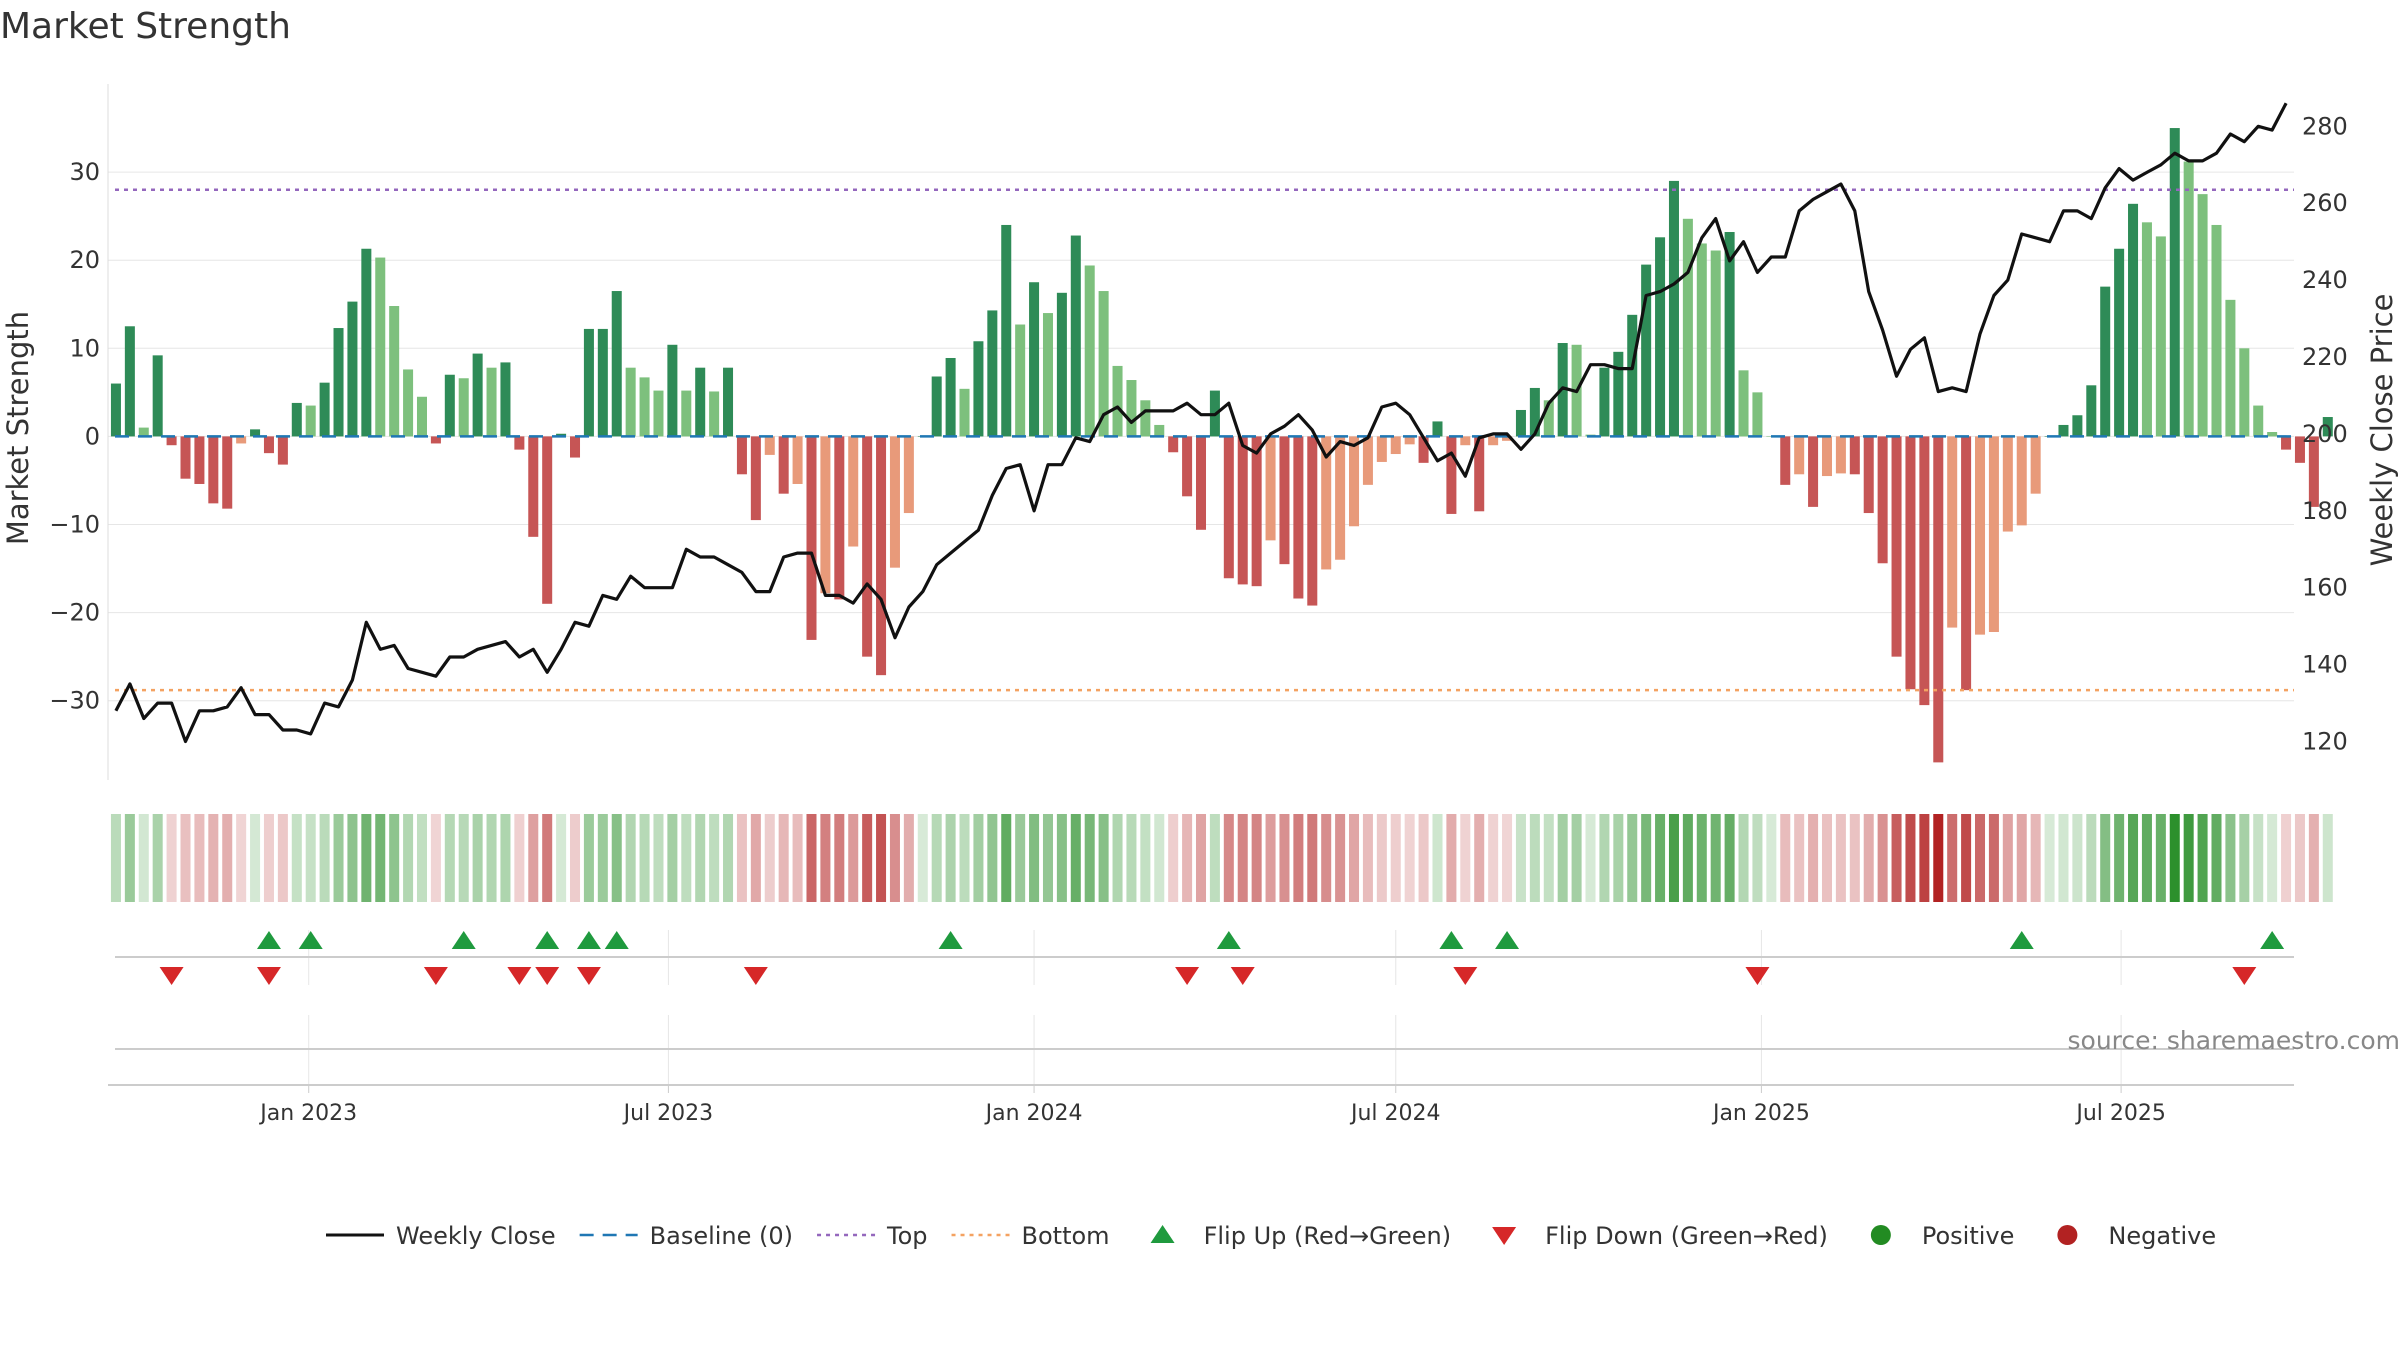  Describe the element at coordinates (721, 1236) in the screenshot. I see `legend-label: Baseline (0)` at that location.